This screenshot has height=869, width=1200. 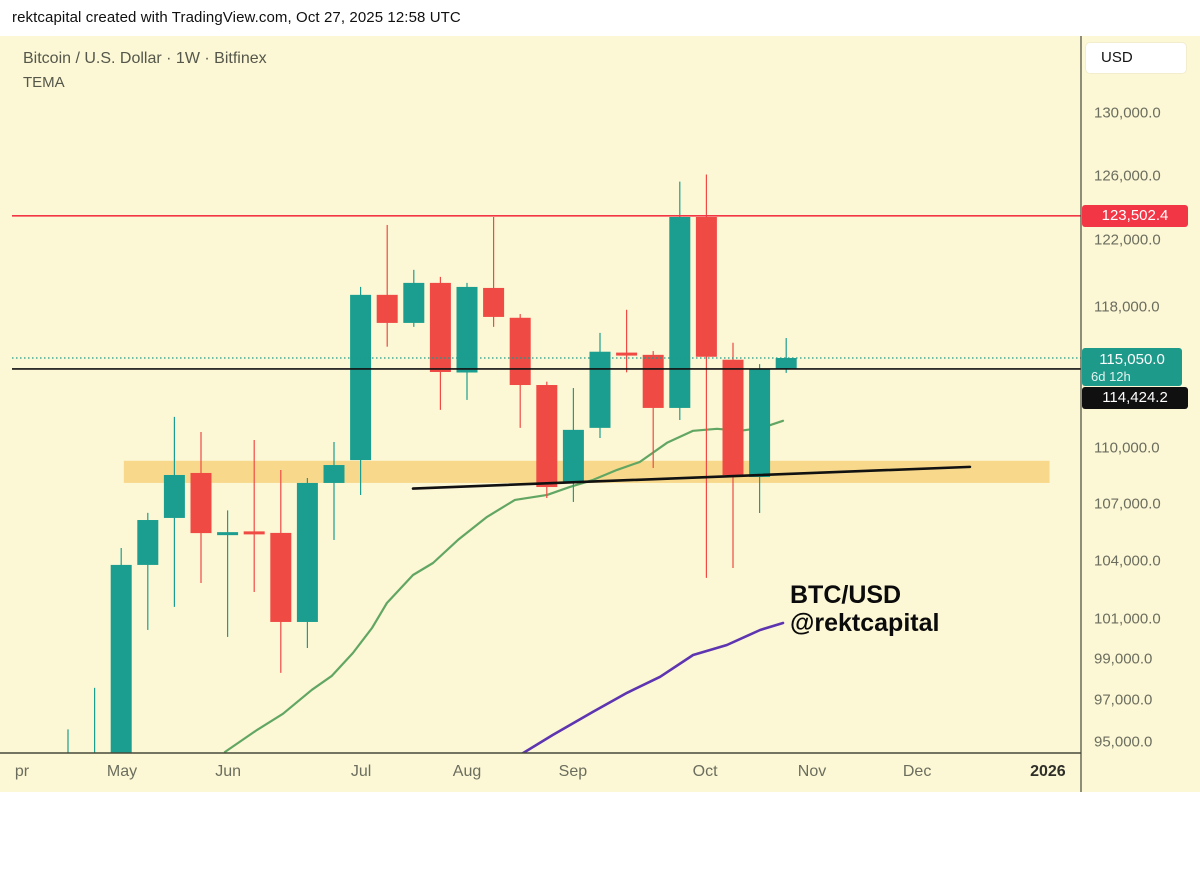 What do you see at coordinates (600, 830) in the screenshot?
I see `footer-bar: TradingView` at bounding box center [600, 830].